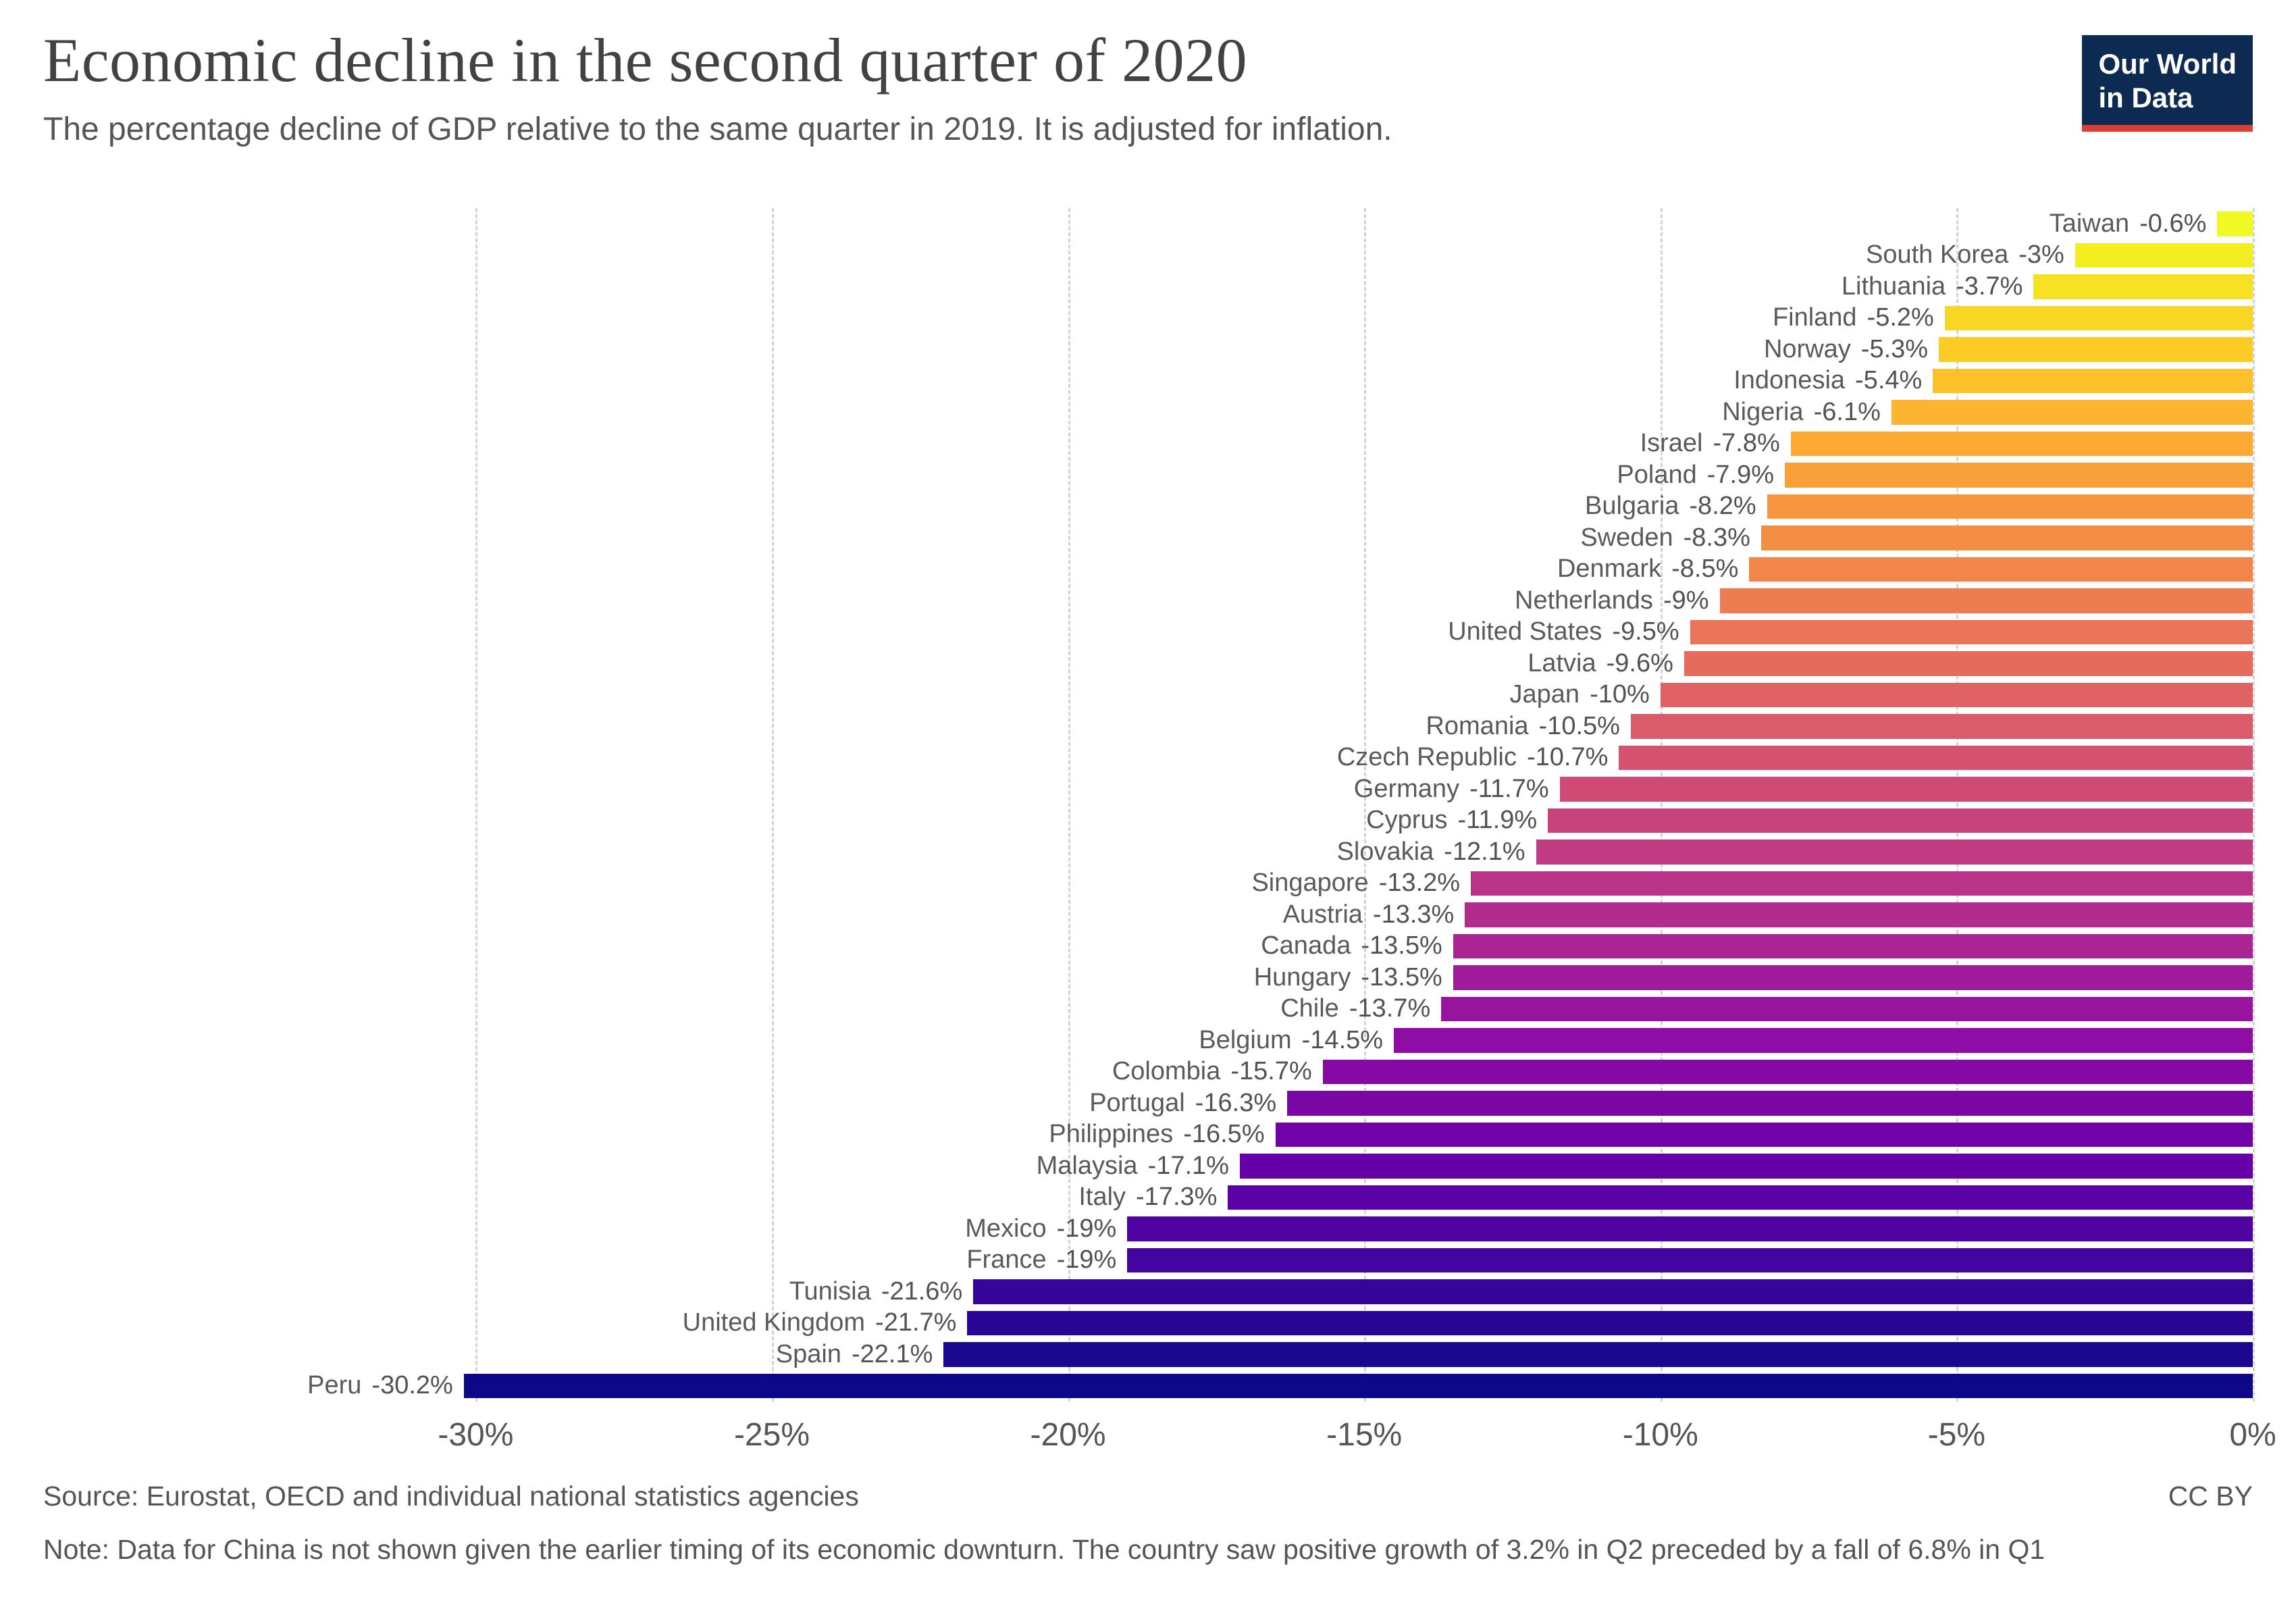 Image resolution: width=2296 pixels, height=1621 pixels. Describe the element at coordinates (1148, 475) in the screenshot. I see `bar-row: Poland -7.9%` at that location.